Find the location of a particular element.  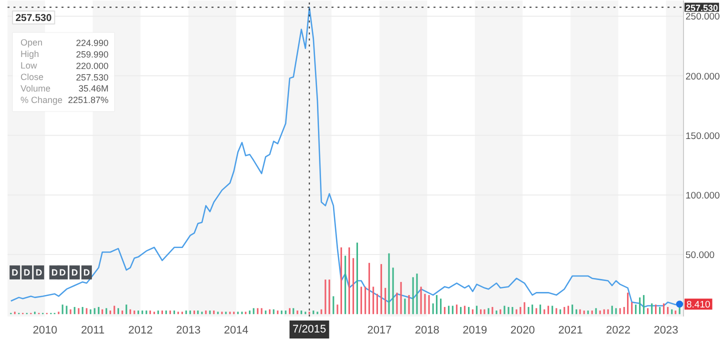

x-tick-label: 2022 is located at coordinates (618, 330).